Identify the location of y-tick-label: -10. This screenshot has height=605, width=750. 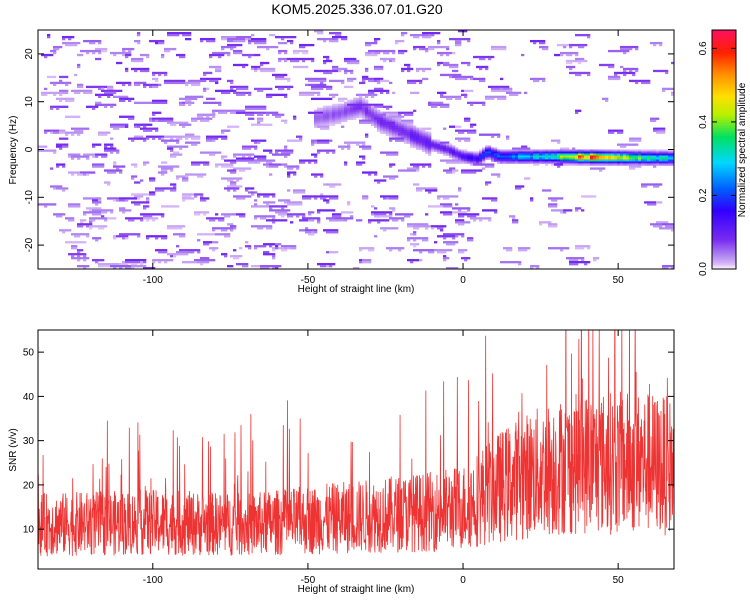
(29, 197).